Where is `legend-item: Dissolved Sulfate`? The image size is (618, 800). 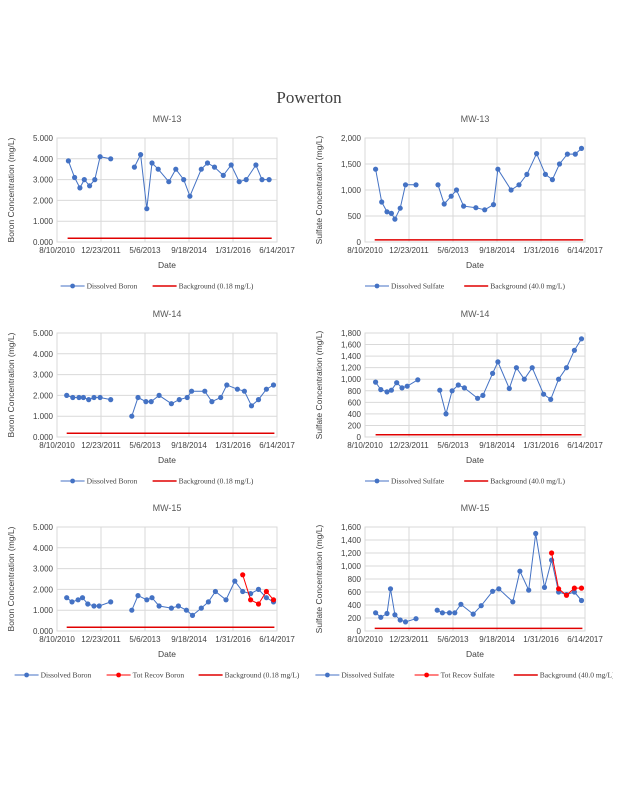
legend-item: Dissolved Sulfate is located at coordinates (405, 286).